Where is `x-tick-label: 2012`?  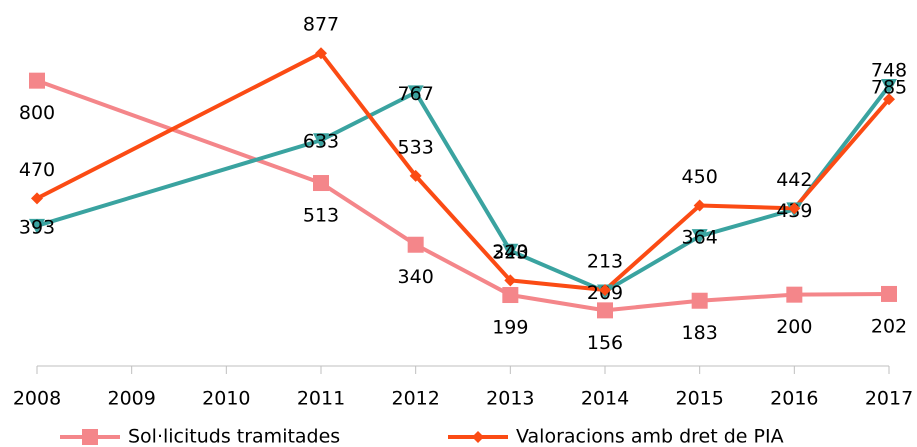
x-tick-label: 2012 is located at coordinates (415, 399).